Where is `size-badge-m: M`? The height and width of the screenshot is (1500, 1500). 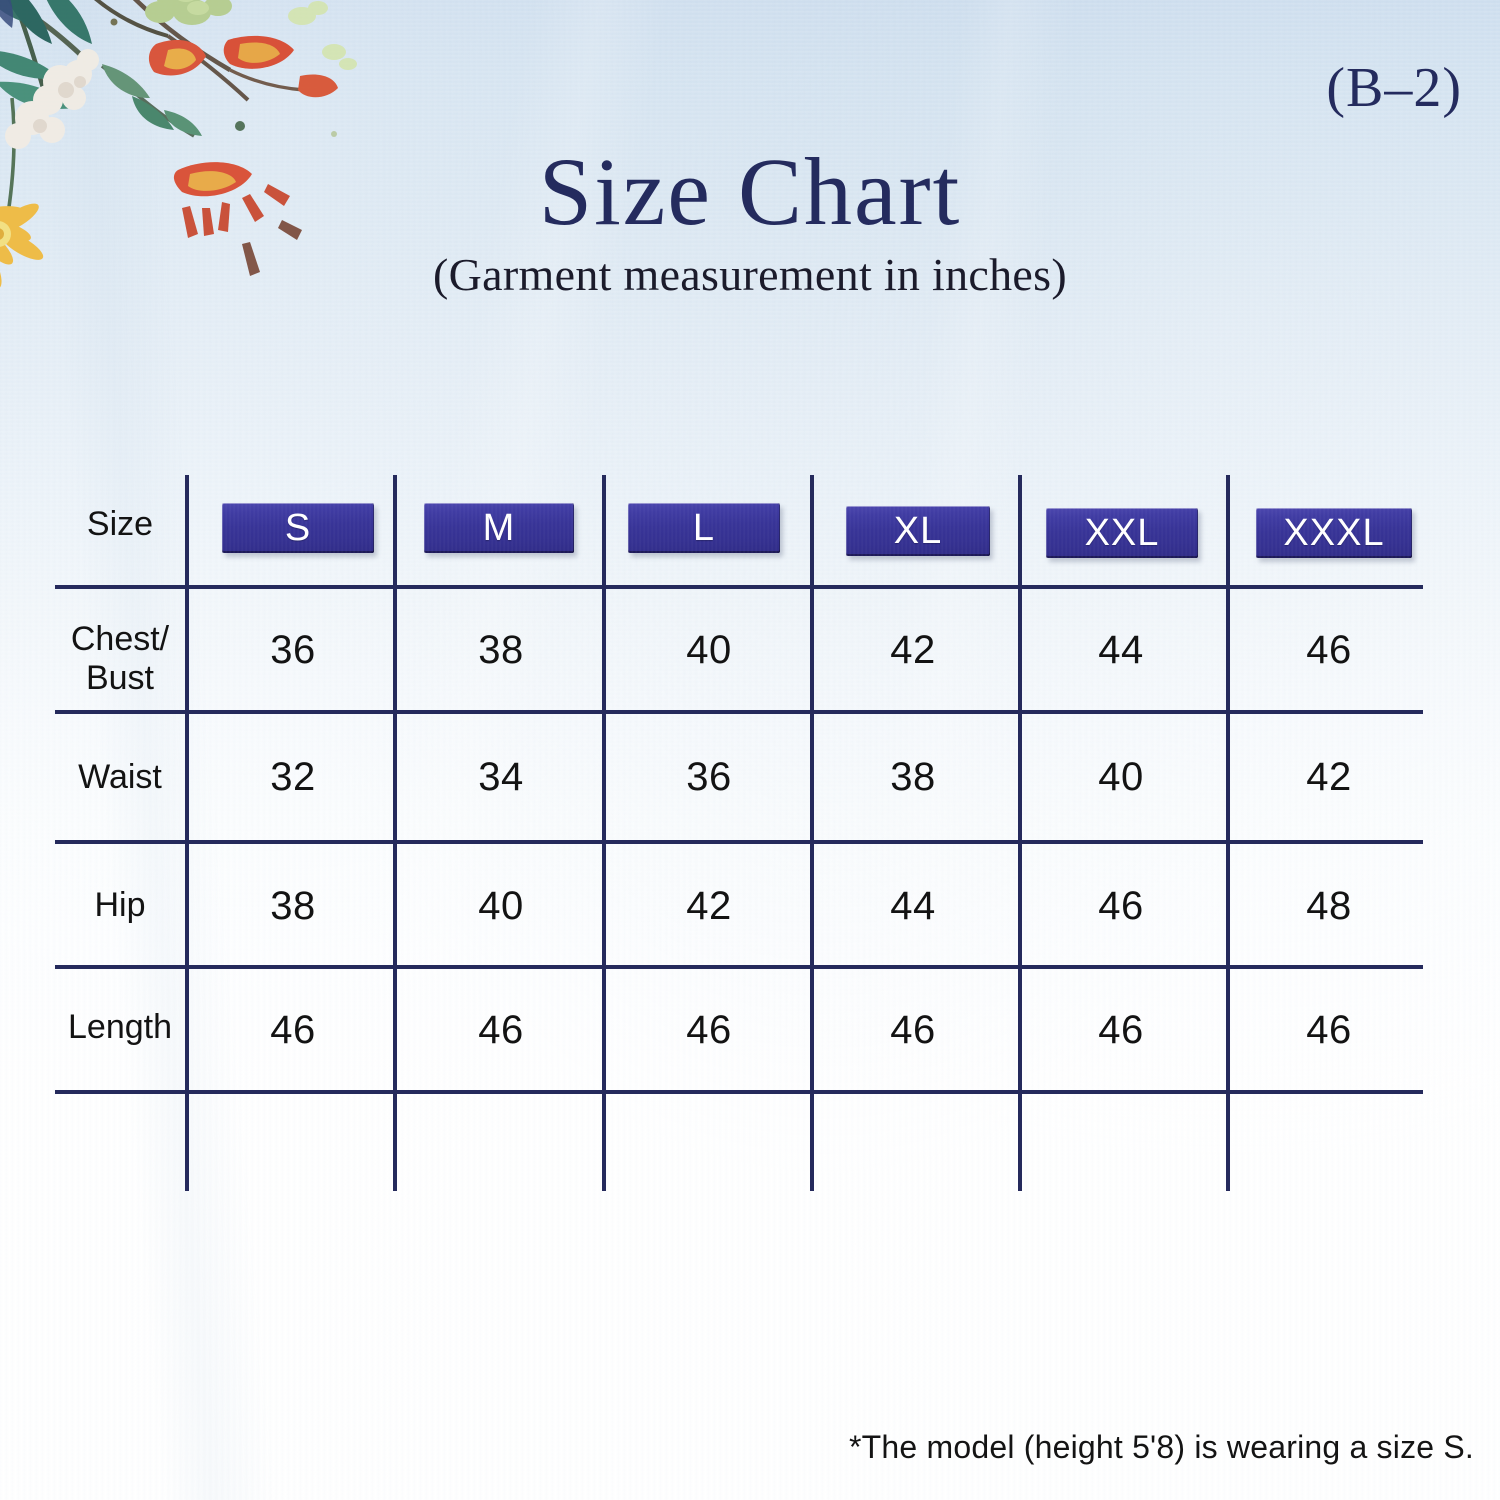 size-badge-m: M is located at coordinates (499, 528).